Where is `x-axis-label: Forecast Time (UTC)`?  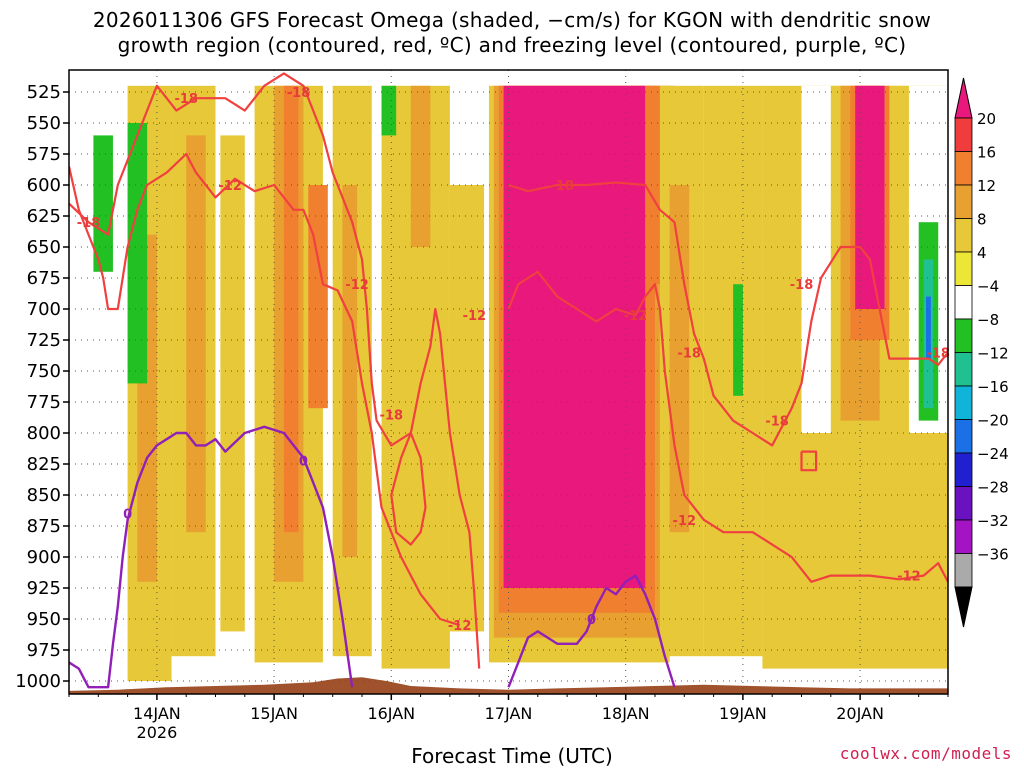
x-axis-label: Forecast Time (UTC) is located at coordinates (512, 756).